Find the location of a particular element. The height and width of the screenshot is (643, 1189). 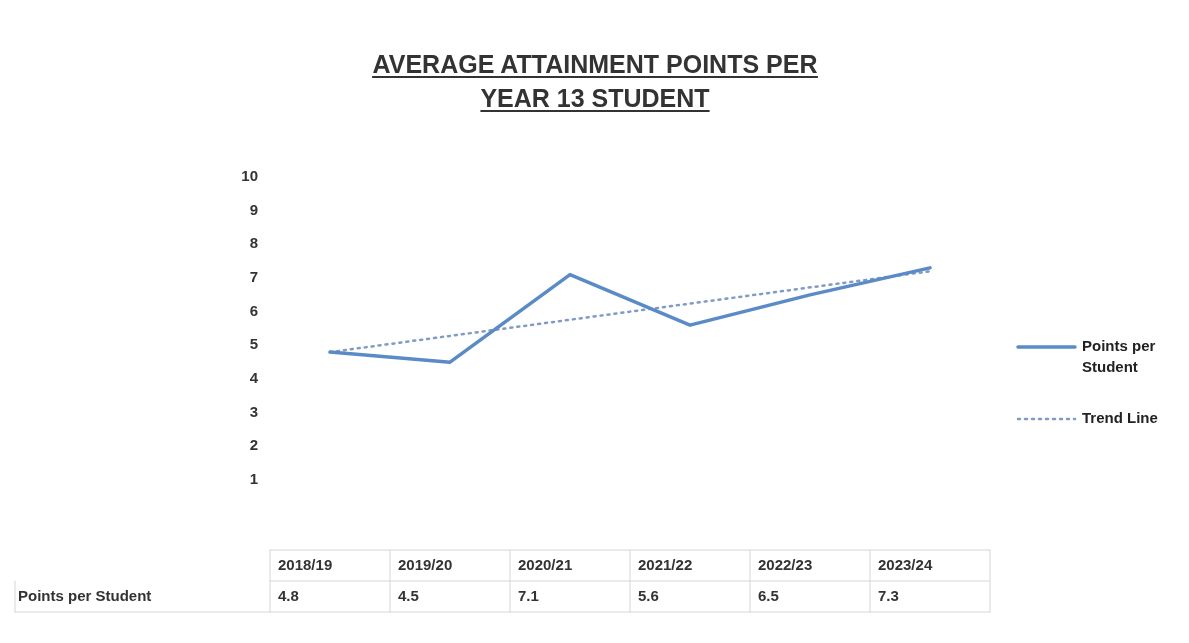

y-tick-label: 8 is located at coordinates (253, 243).